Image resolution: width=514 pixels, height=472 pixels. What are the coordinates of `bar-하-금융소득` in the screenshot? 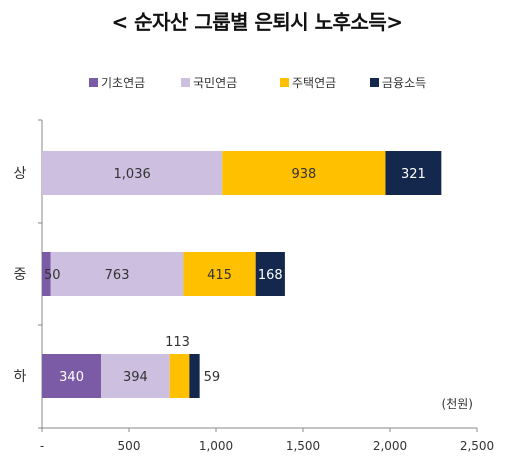 It's located at (194, 376).